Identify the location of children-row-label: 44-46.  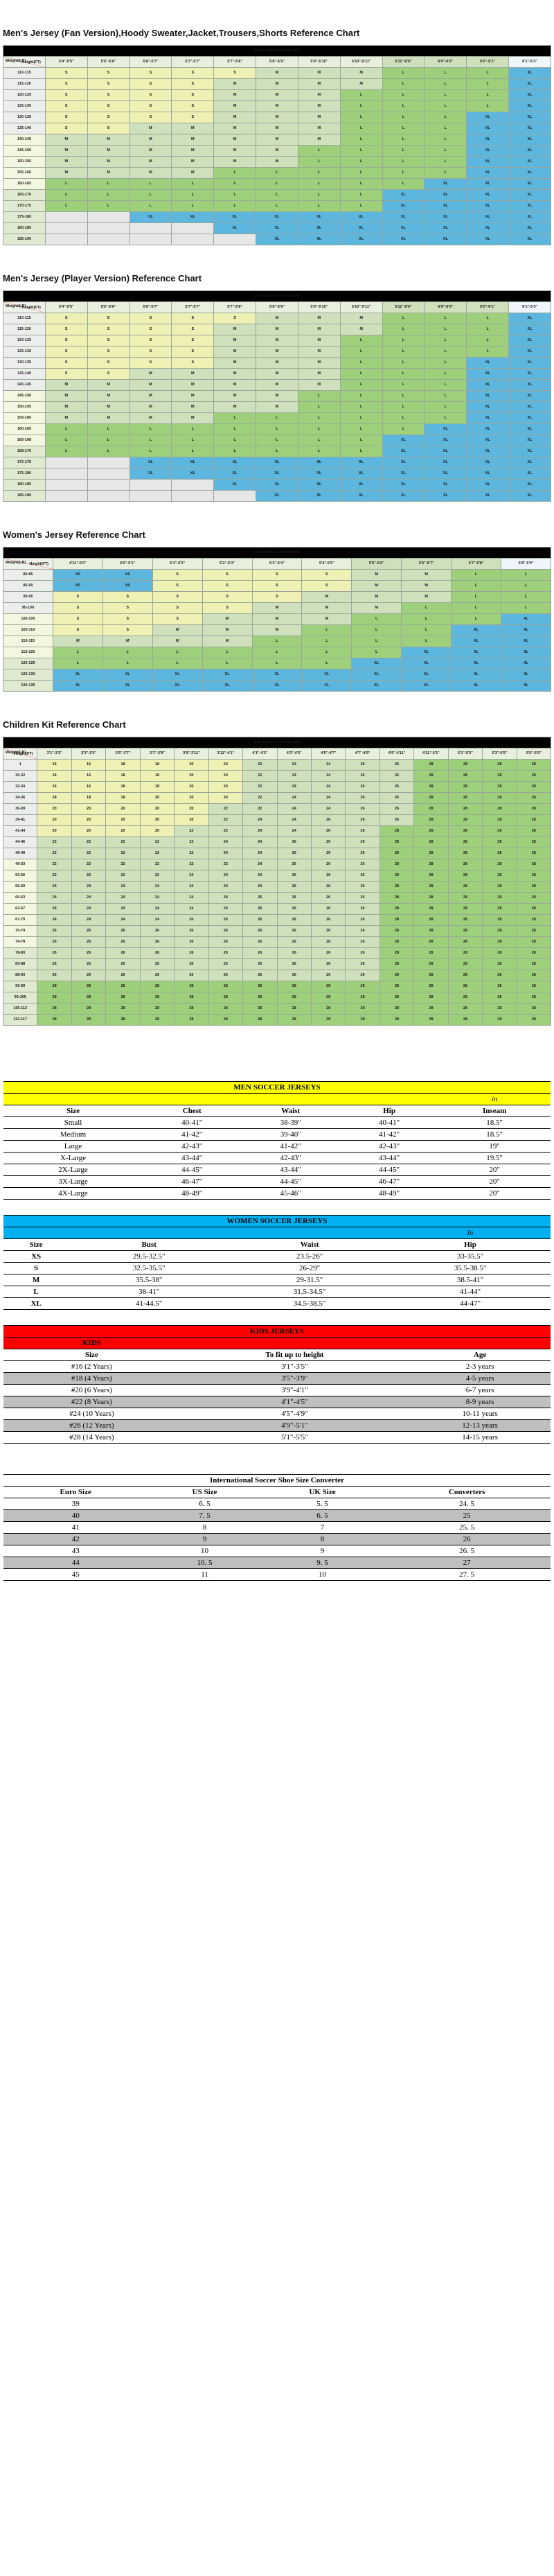
(20, 842).